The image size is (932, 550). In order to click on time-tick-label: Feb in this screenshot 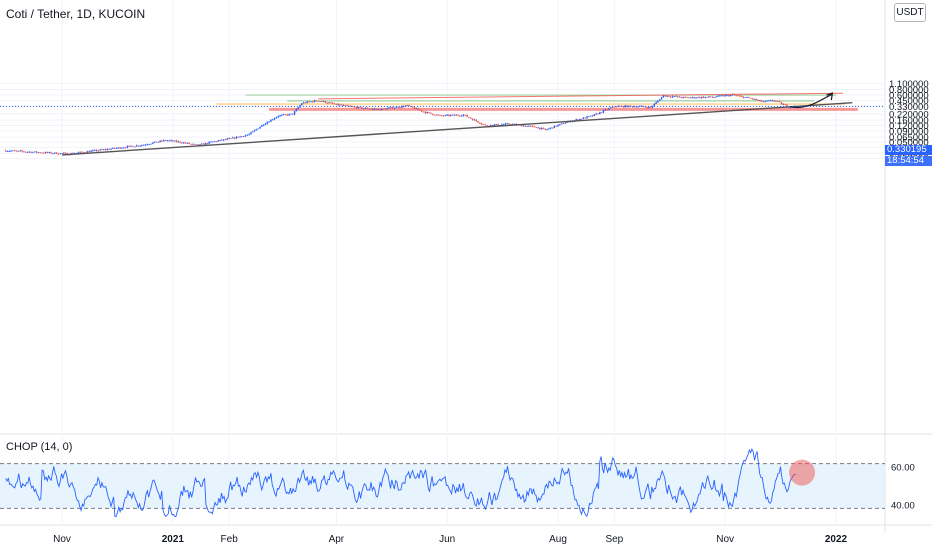, I will do `click(230, 539)`.